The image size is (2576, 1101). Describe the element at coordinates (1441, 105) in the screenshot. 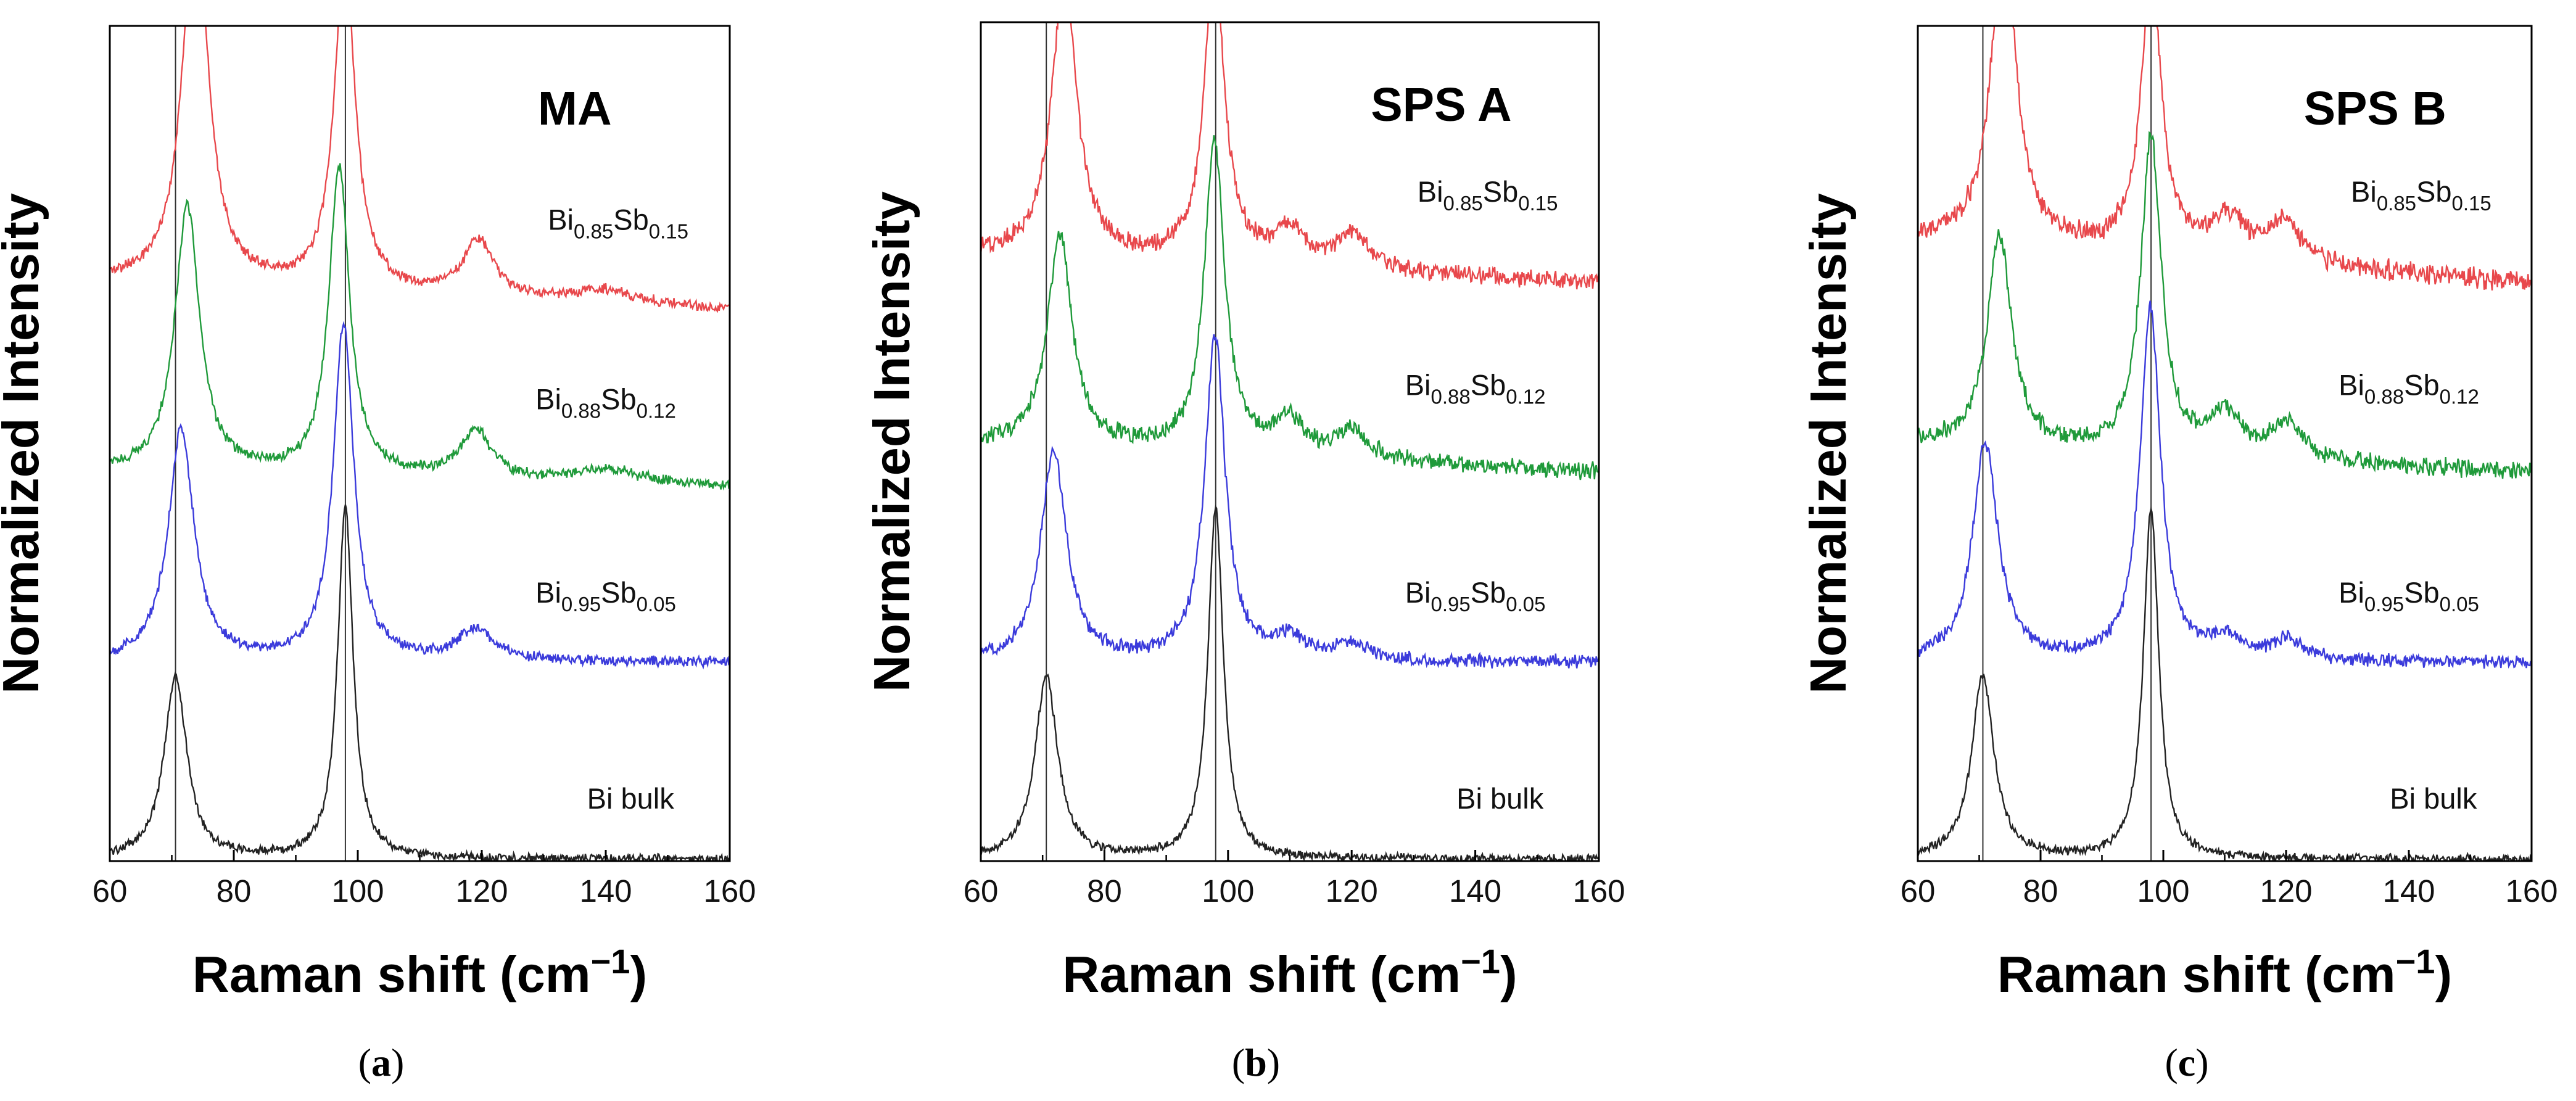

I see `panel-title: SPS A` at that location.